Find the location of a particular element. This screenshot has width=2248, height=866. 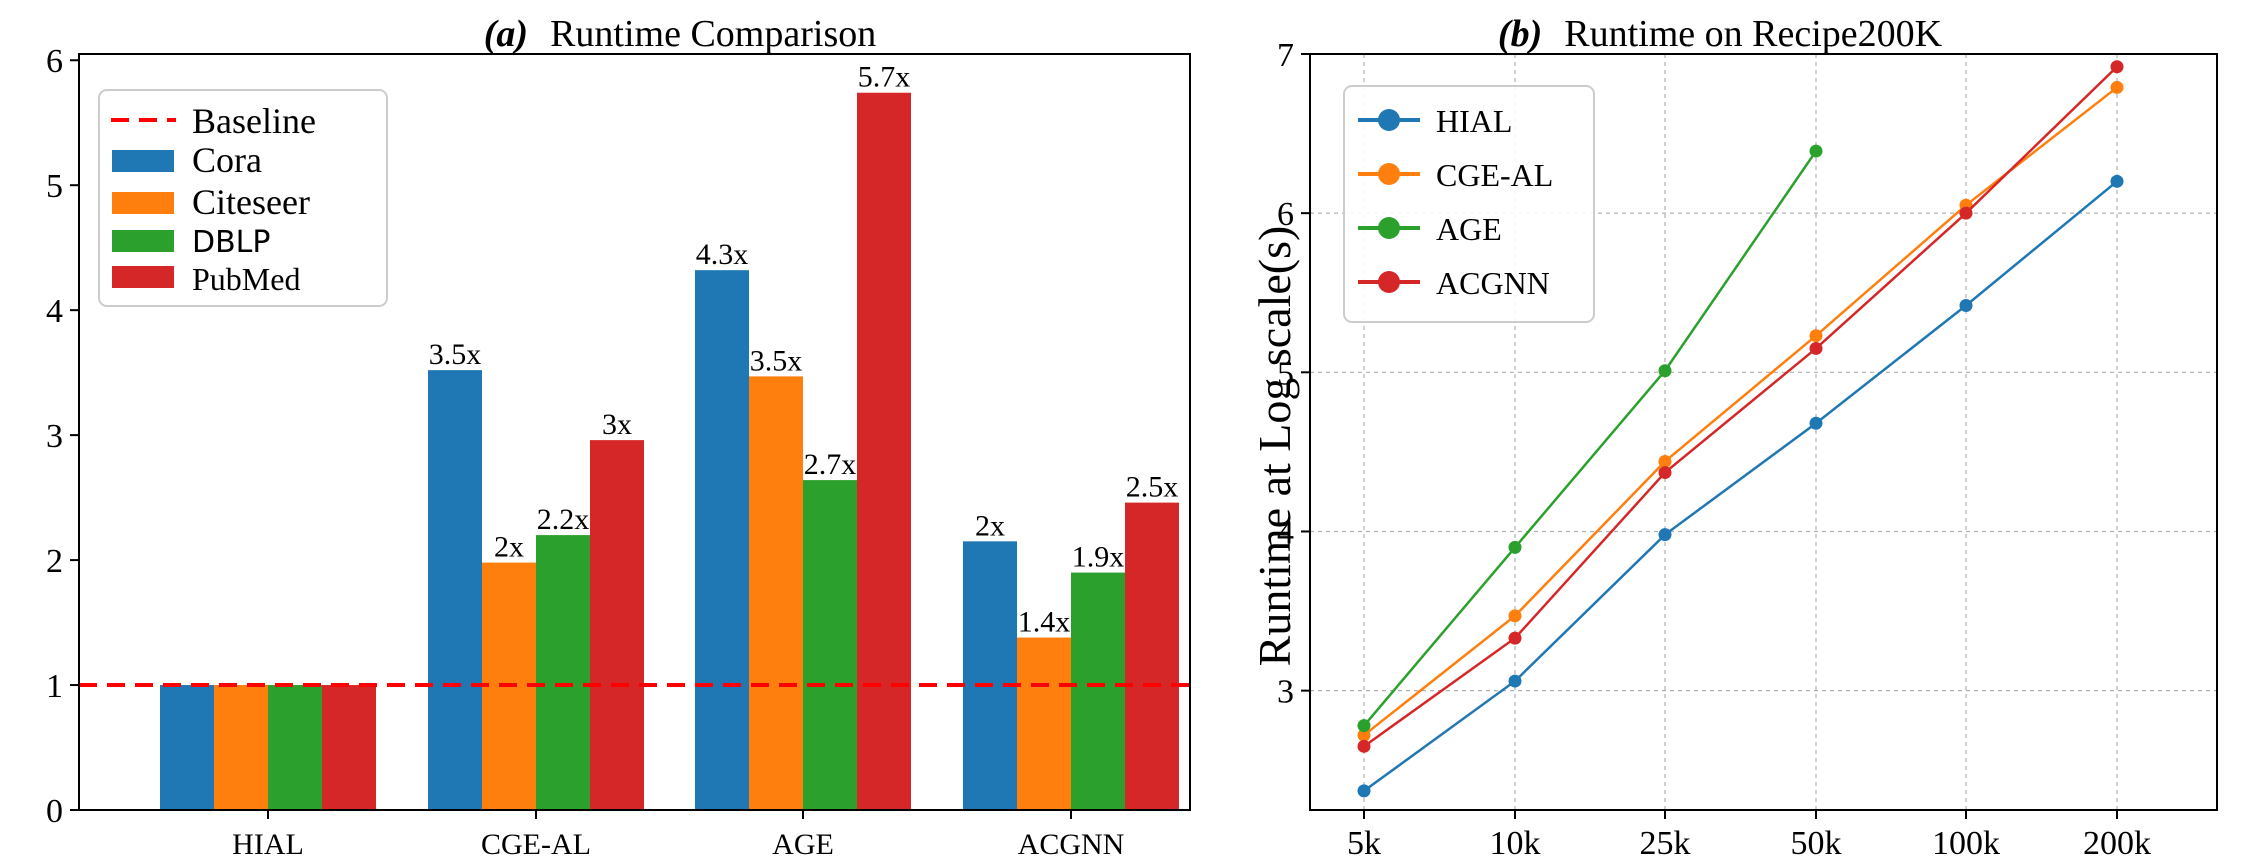

legend-label-hial: HIAL is located at coordinates (1474, 121).